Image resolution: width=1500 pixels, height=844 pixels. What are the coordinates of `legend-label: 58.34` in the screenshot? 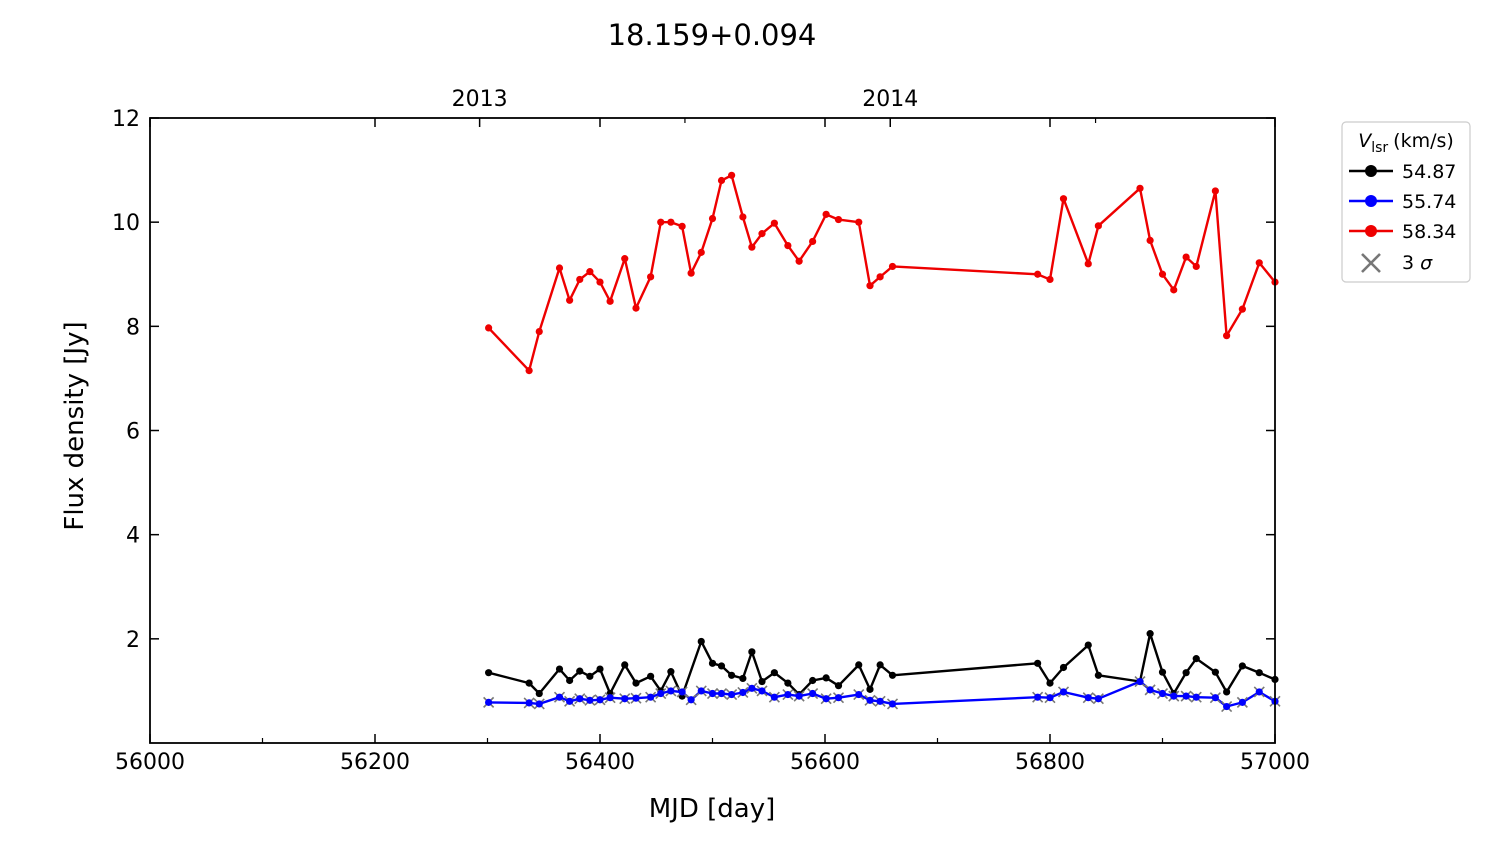 It's located at (1429, 232).